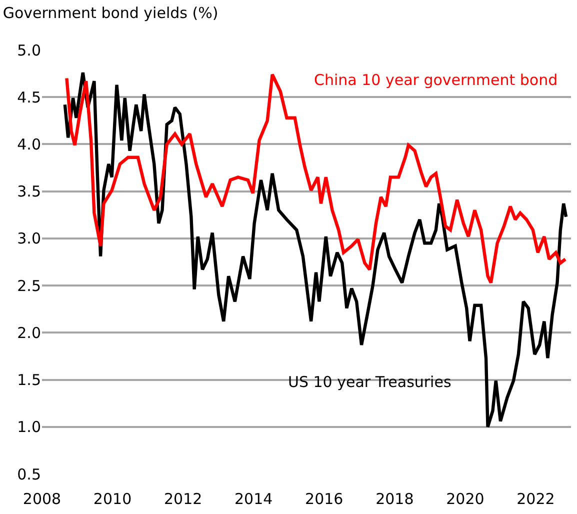 The image size is (577, 514). I want to click on x-tick-label: 2010, so click(112, 499).